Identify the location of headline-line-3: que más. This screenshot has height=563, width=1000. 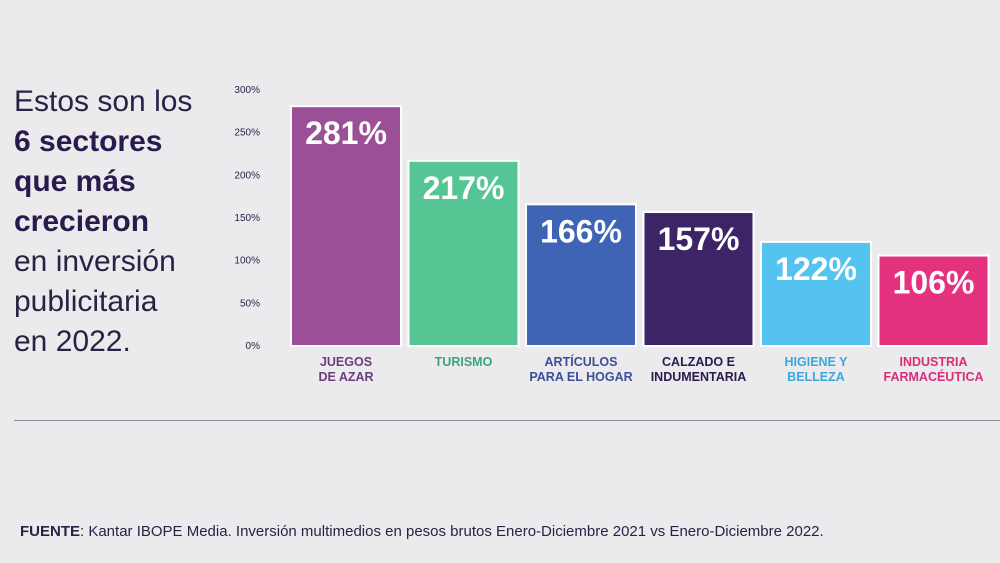
(75, 181).